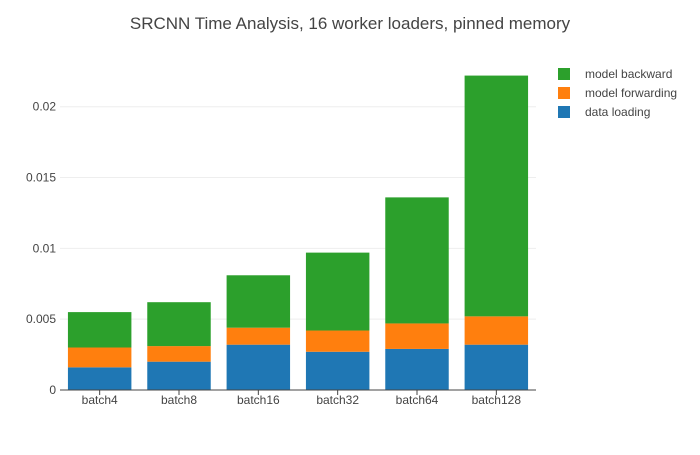  What do you see at coordinates (496, 330) in the screenshot?
I see `bar-segment-model-forwarding-batch128` at bounding box center [496, 330].